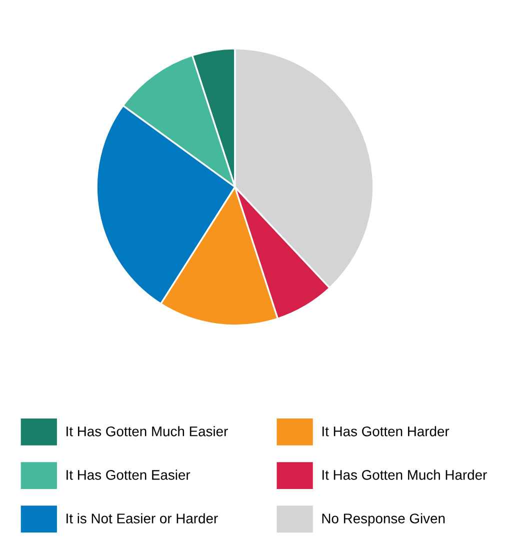 This screenshot has width=508, height=545. I want to click on legend-label: It is Not Easier or Harder, so click(142, 518).